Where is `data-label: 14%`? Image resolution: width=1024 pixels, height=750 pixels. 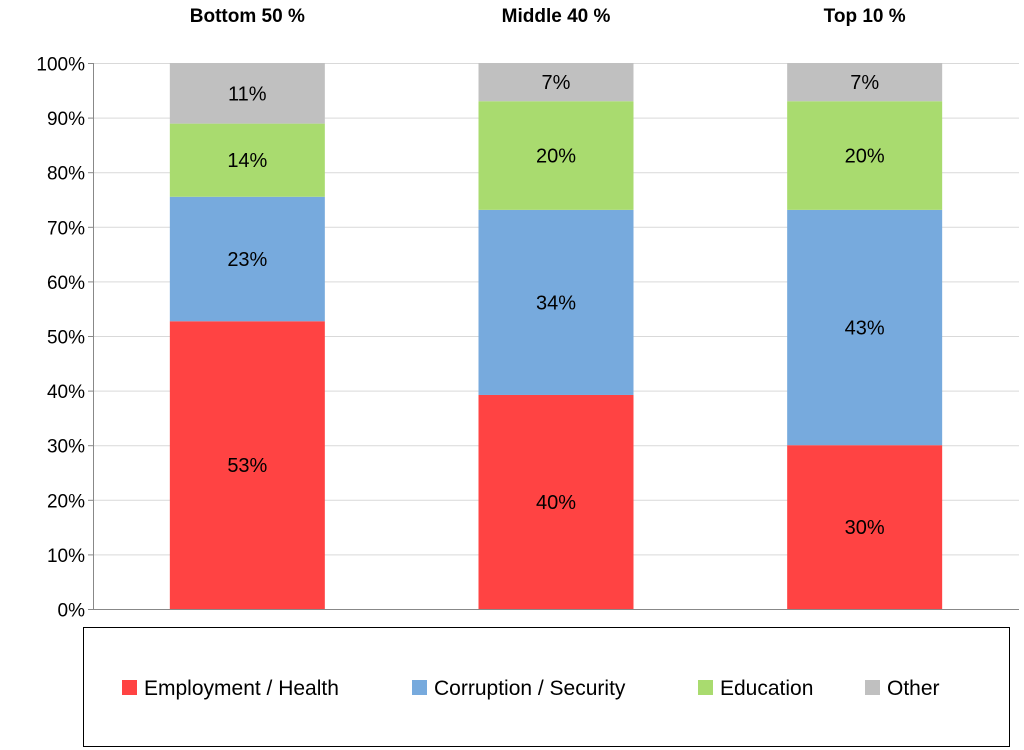
data-label: 14% is located at coordinates (247, 161).